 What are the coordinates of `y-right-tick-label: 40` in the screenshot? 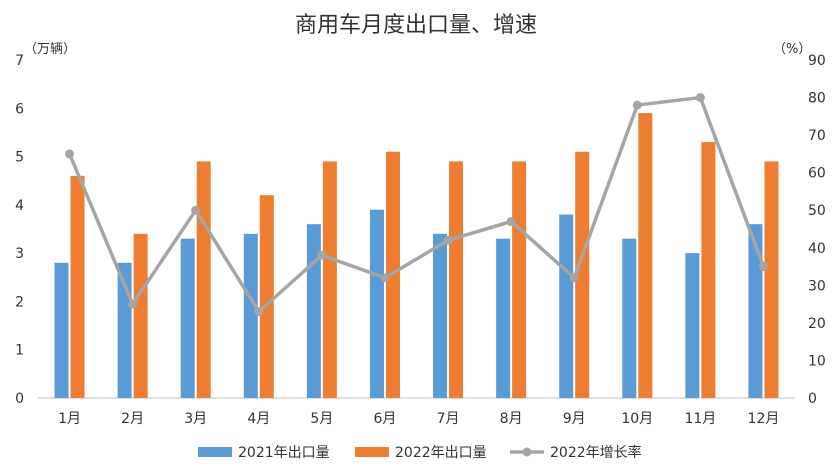 It's located at (817, 249).